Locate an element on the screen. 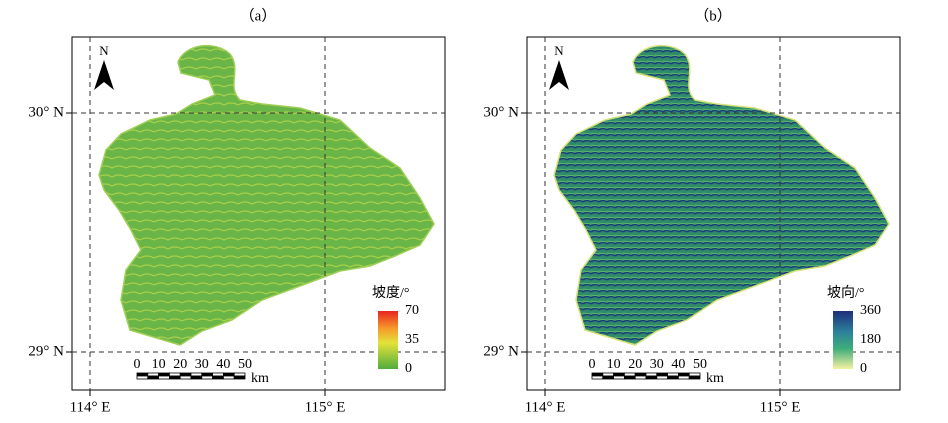 The image size is (948, 423). legend-title: 坡向/° is located at coordinates (846, 293).